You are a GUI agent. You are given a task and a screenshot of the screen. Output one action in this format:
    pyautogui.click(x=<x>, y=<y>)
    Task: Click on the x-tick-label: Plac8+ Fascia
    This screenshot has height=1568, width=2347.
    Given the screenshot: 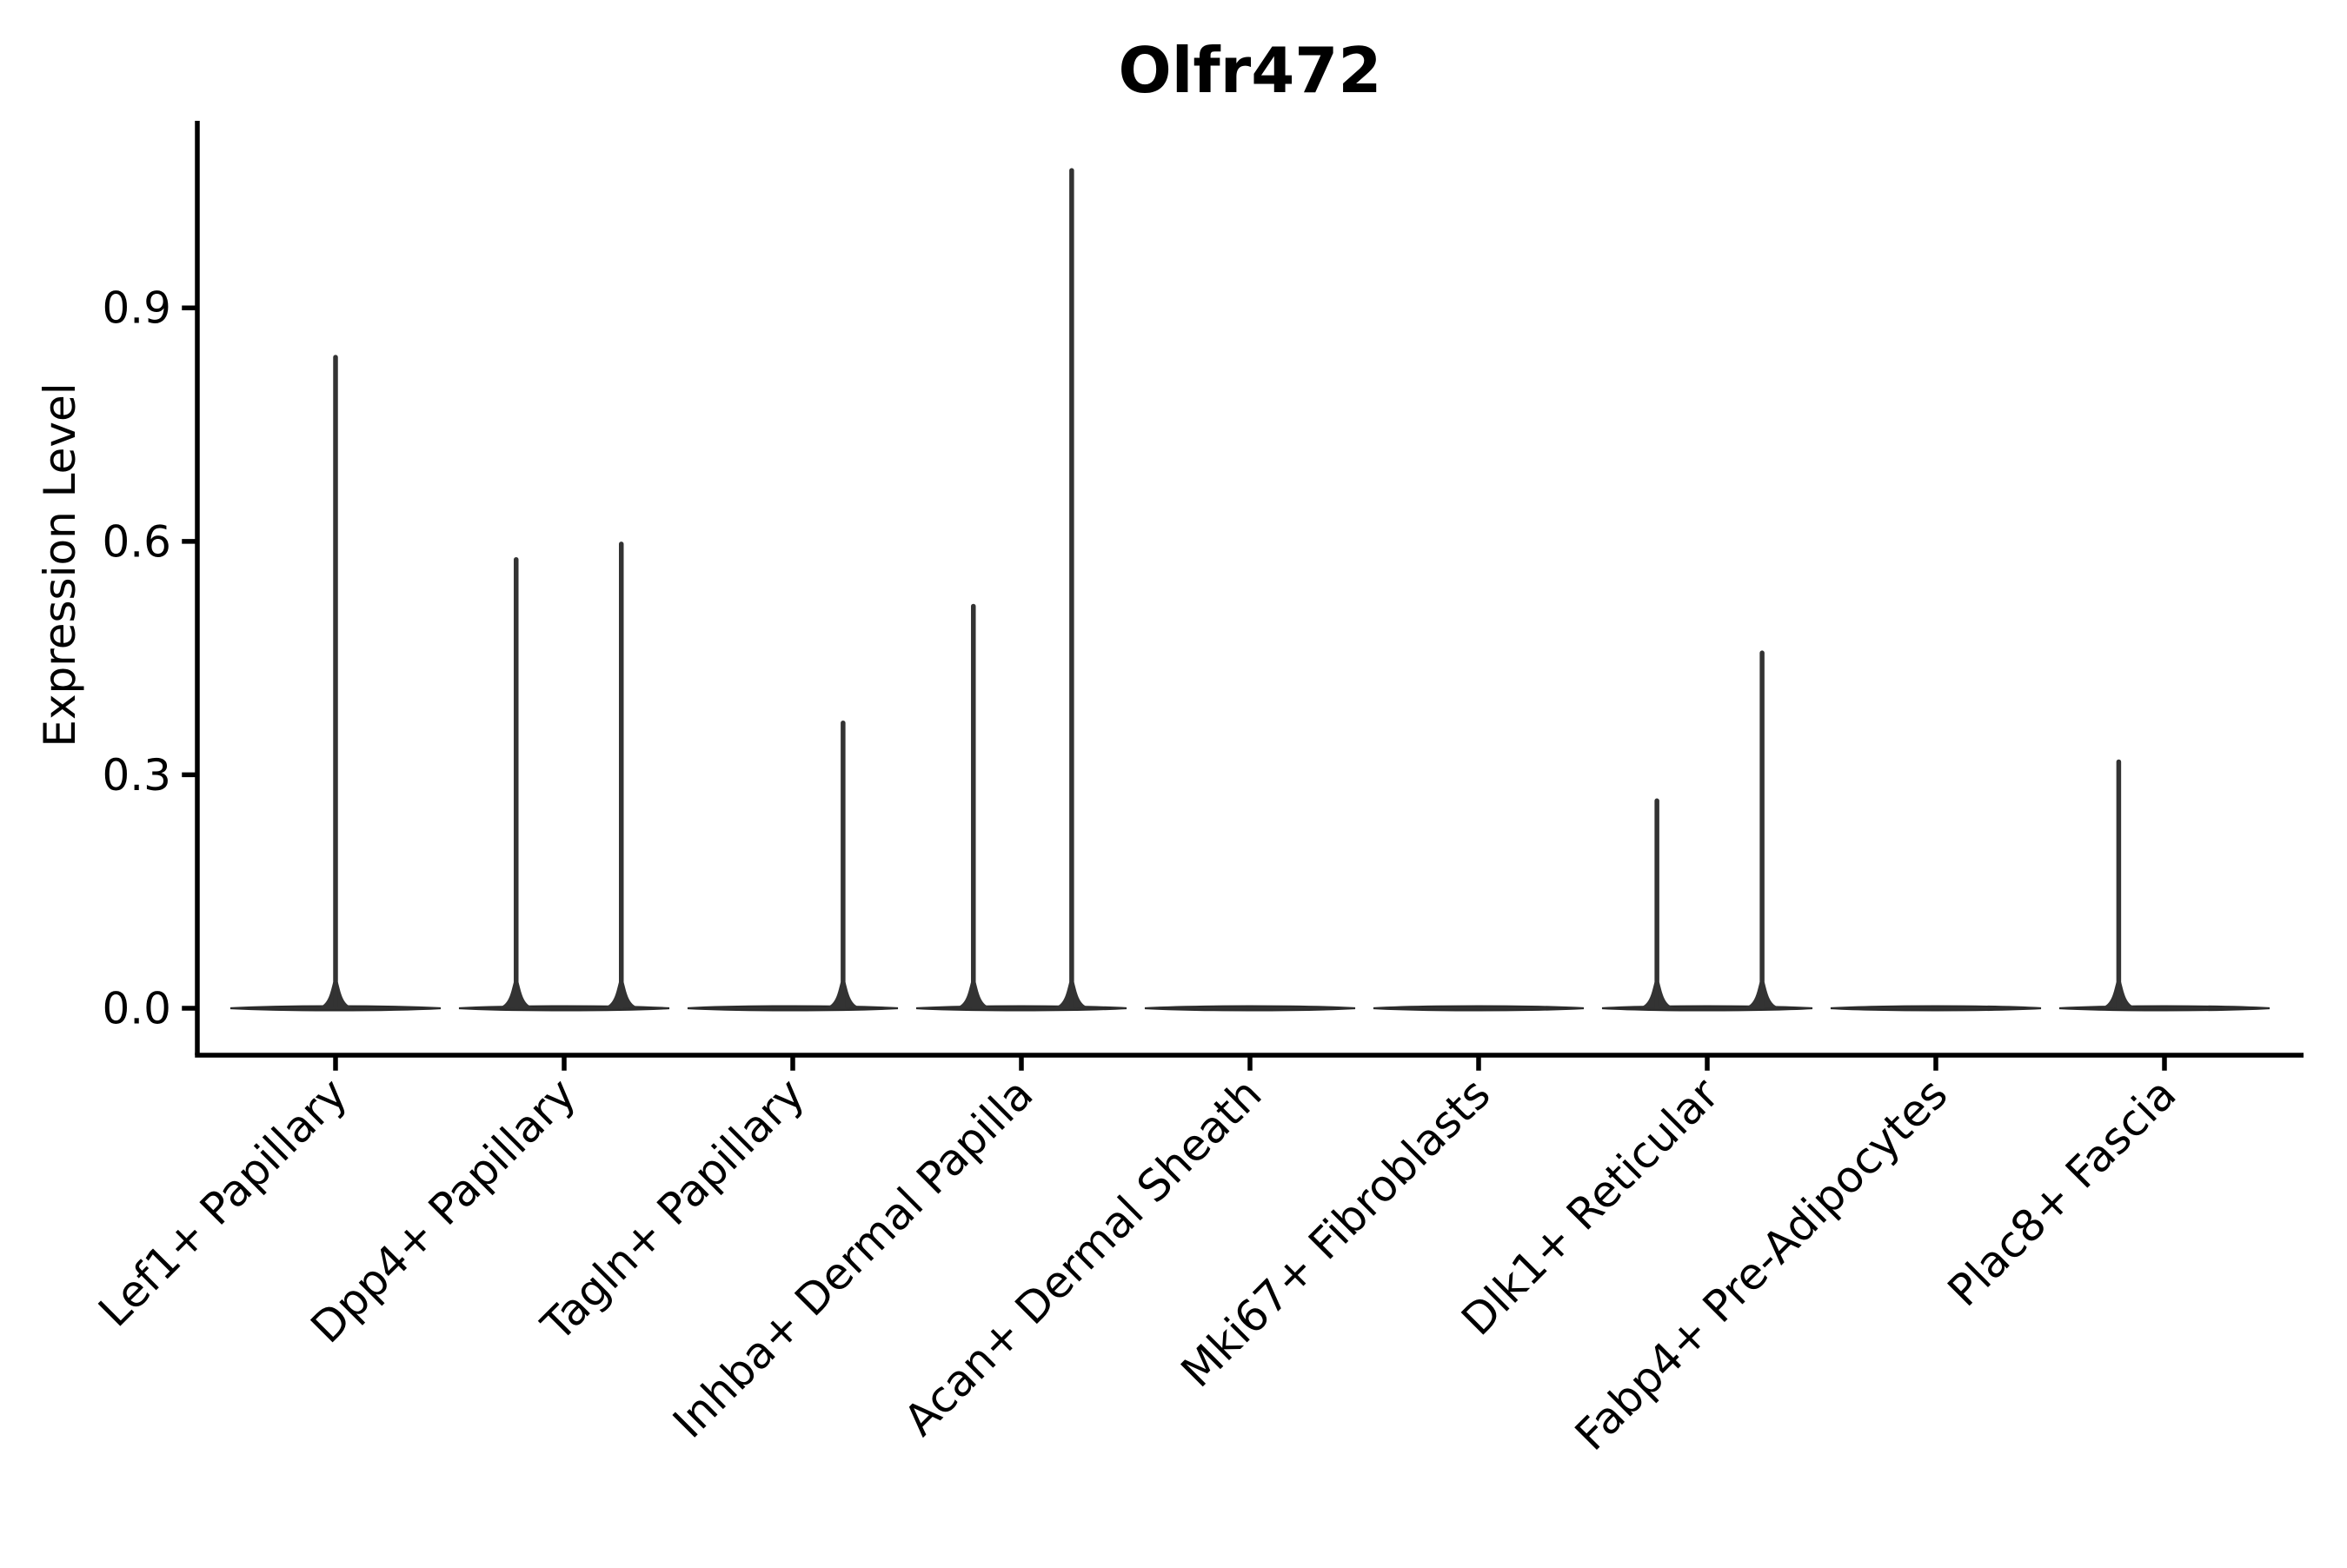 What is the action you would take?
    pyautogui.click(x=2062, y=1192)
    